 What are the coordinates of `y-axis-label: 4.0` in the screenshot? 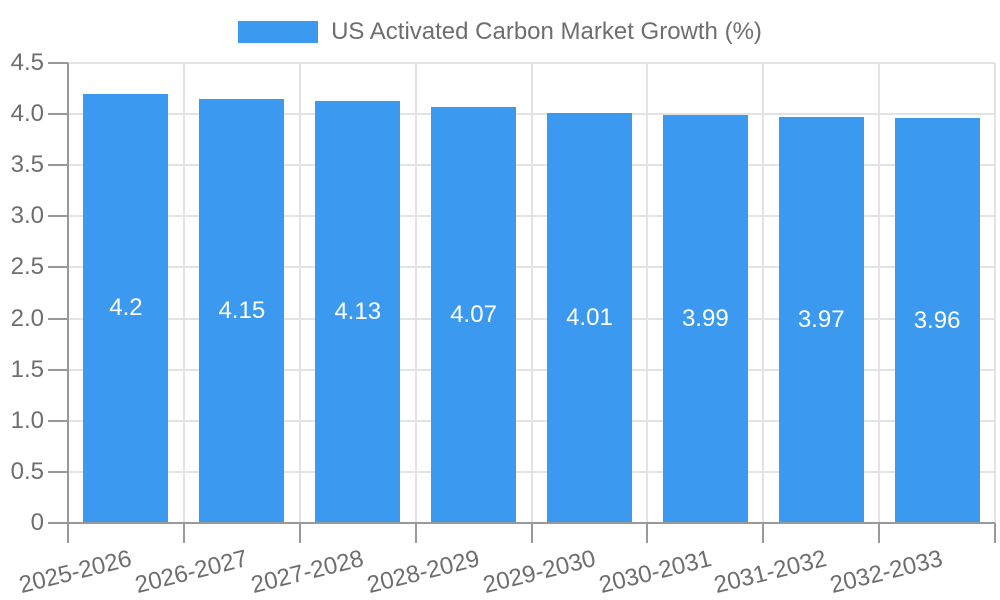 It's located at (27, 114).